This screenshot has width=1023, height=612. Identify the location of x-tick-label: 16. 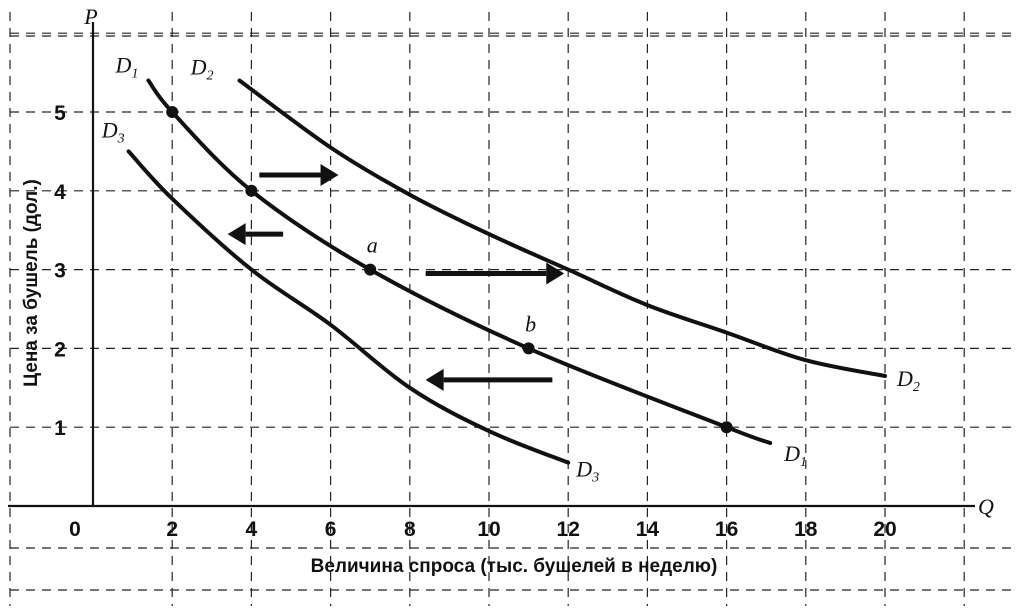
(726, 529).